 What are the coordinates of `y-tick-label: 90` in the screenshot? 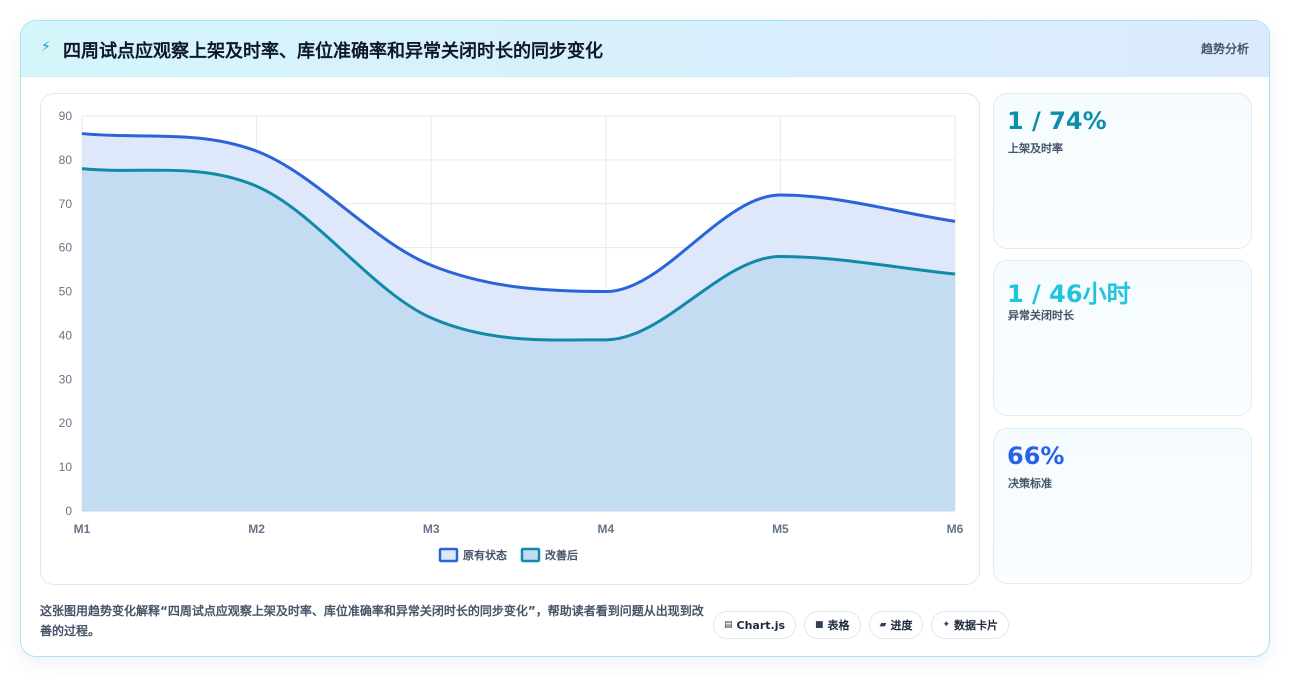 It's located at (66, 116).